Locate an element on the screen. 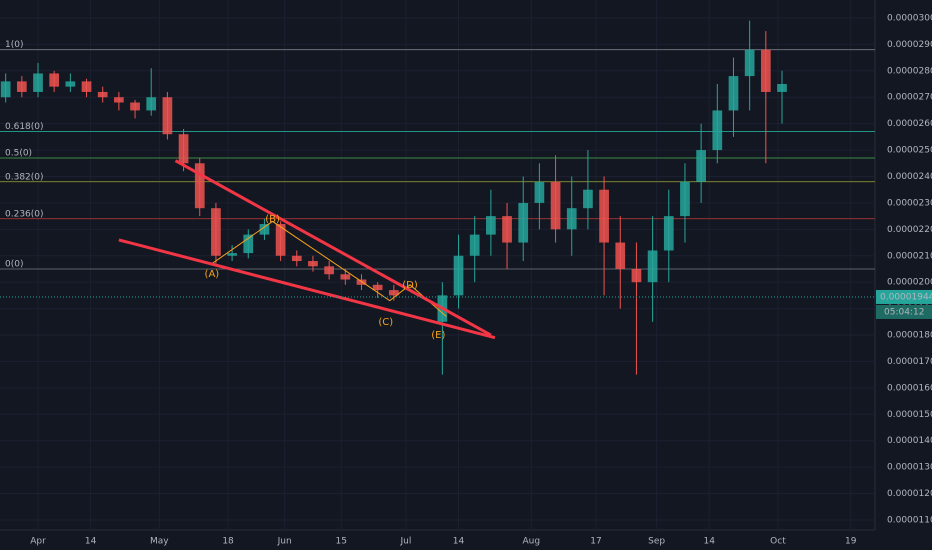 Image resolution: width=932 pixels, height=550 pixels. fib-label: 0.236(0) is located at coordinates (24, 214).